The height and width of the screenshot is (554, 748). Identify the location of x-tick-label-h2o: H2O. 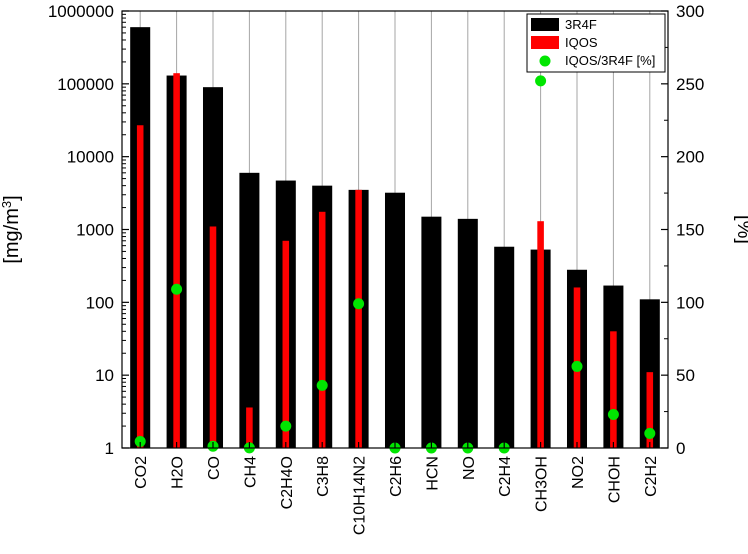
(178, 472).